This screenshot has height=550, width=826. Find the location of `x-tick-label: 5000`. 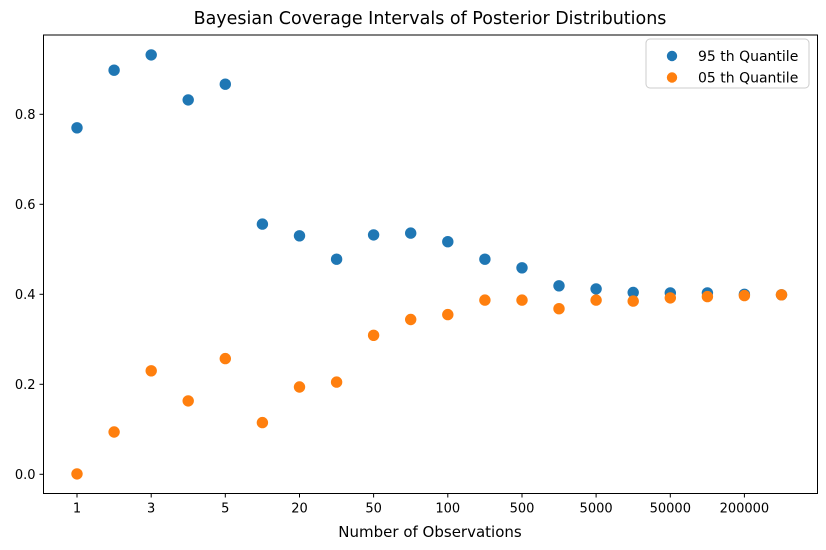

x-tick-label: 5000 is located at coordinates (596, 509).